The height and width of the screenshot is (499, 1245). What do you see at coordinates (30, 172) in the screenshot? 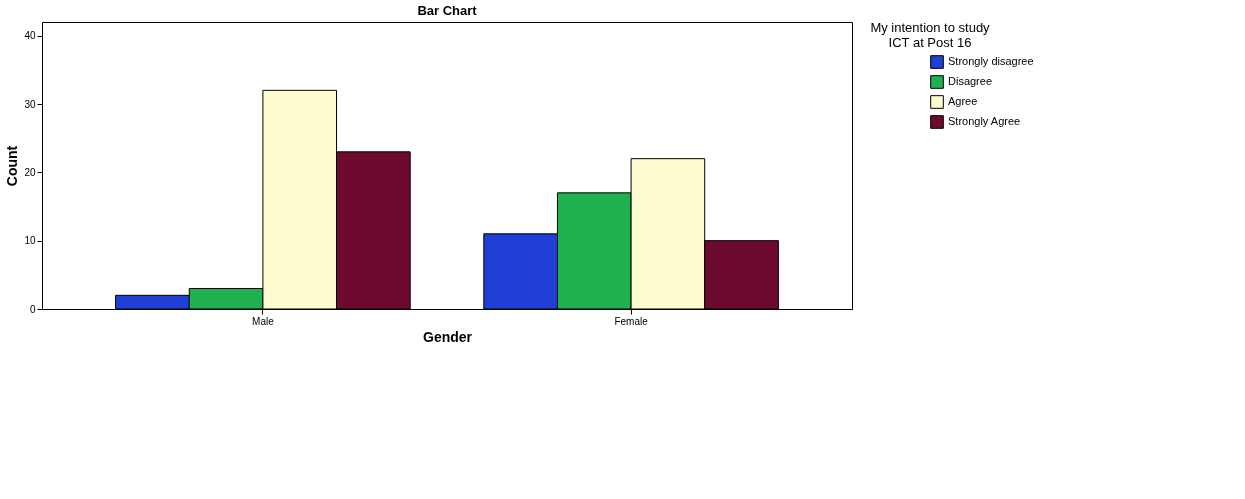
I see `y-tick-label: 20` at bounding box center [30, 172].